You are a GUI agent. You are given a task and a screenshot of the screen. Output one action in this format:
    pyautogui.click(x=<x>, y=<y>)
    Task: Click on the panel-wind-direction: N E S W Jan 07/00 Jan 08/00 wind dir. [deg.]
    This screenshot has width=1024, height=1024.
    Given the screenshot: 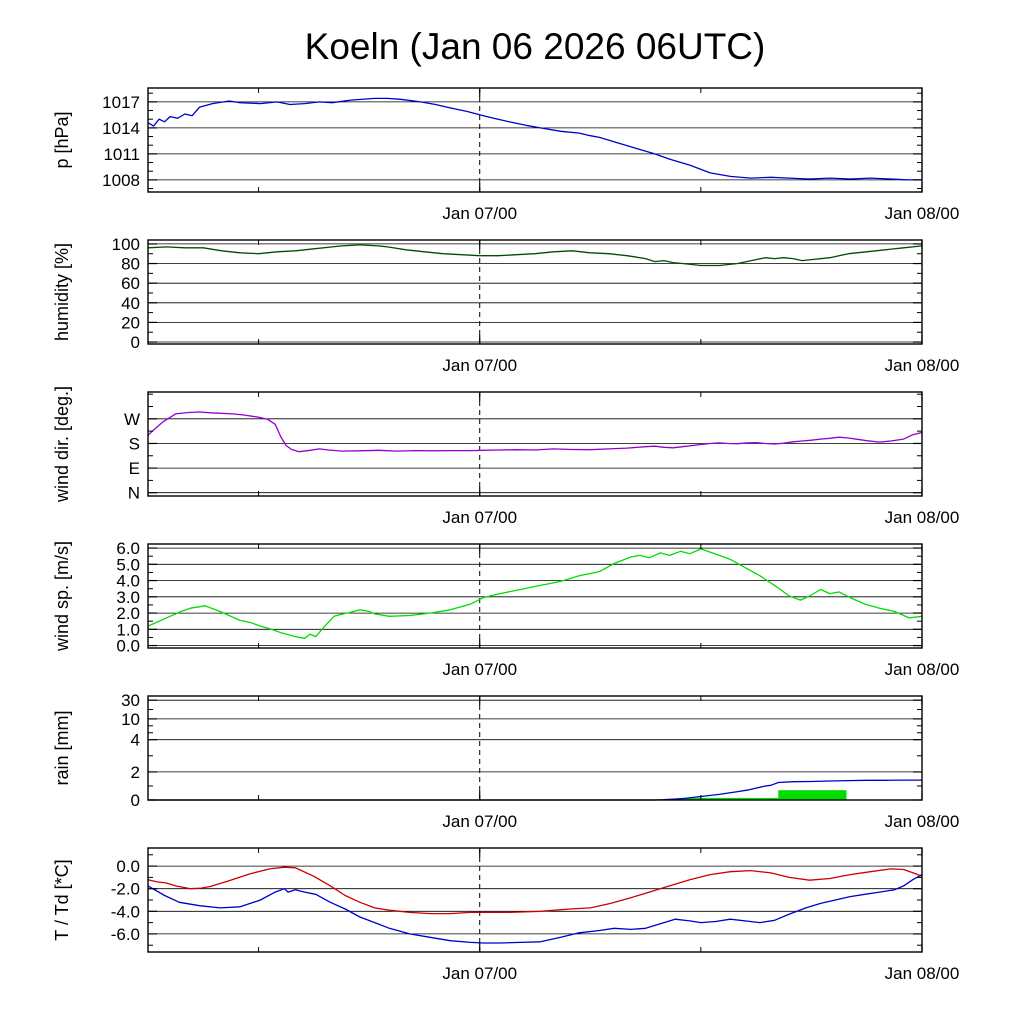 What is the action you would take?
    pyautogui.click(x=512, y=460)
    